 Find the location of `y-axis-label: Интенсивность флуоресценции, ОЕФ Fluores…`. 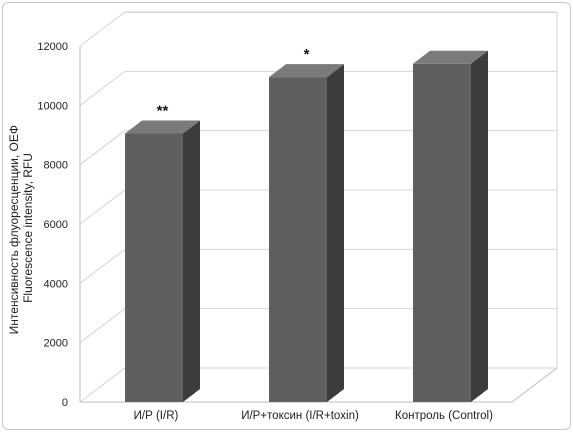

y-axis-label: Интенсивность флуоресценции, ОЕФ Fluores… is located at coordinates (21, 228).